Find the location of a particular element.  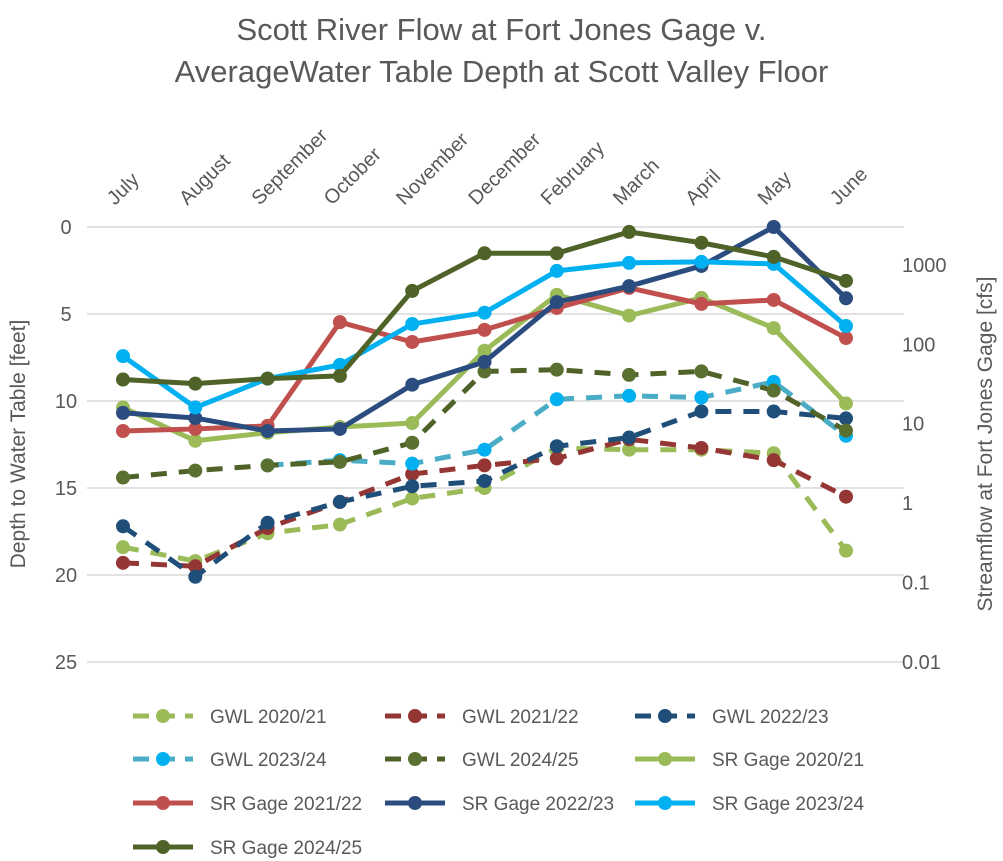

right-tick-label: 10 is located at coordinates (913, 425).